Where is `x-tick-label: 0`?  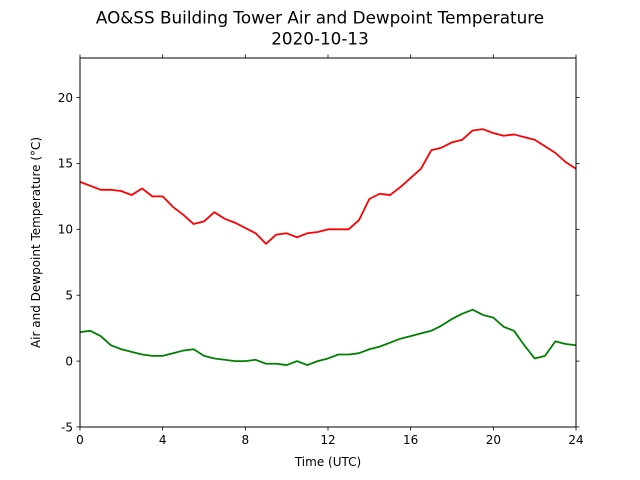 x-tick-label: 0 is located at coordinates (80, 440).